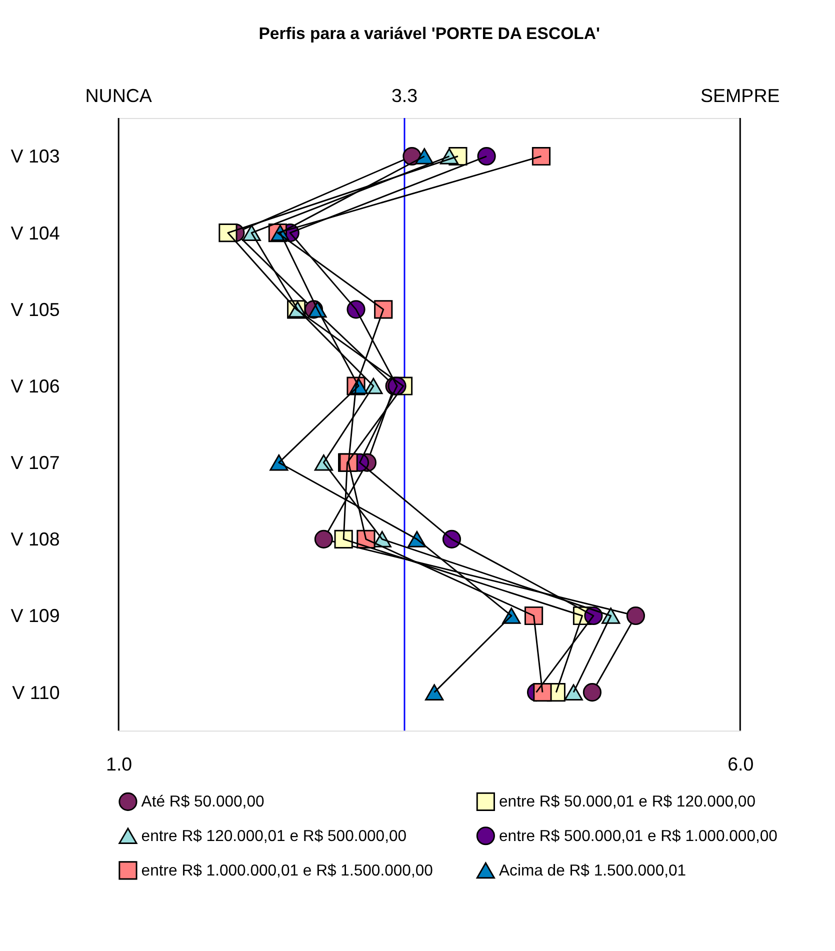 Image resolution: width=835 pixels, height=951 pixels. Describe the element at coordinates (741, 764) in the screenshot. I see `x-tick-label: 6.0` at that location.